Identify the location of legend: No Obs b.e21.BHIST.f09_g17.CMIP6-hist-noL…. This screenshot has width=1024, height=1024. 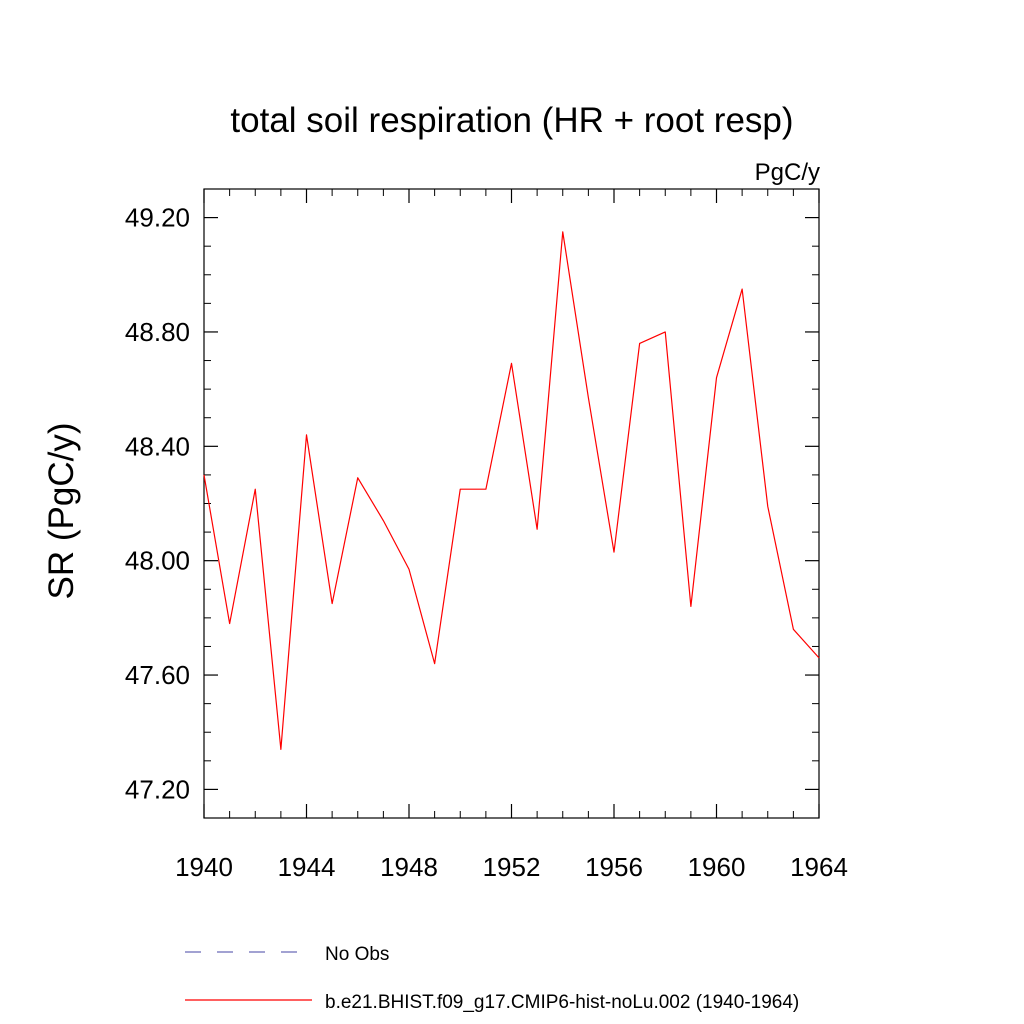
(492, 978).